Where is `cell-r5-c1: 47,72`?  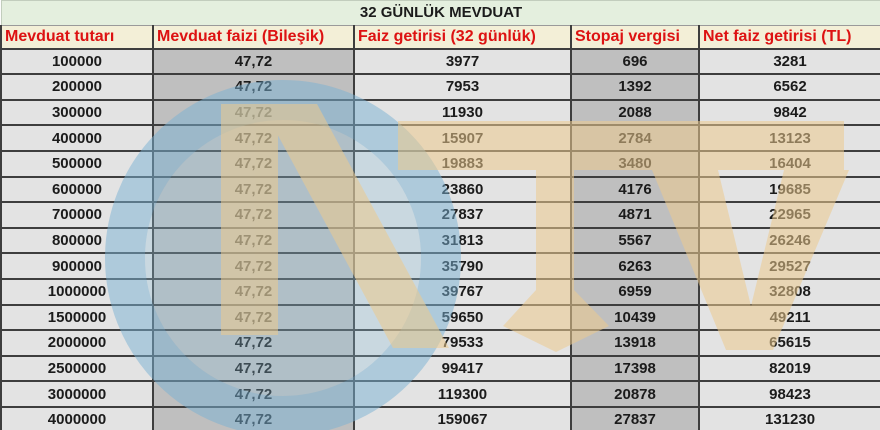 cell-r5-c1: 47,72 is located at coordinates (253, 189).